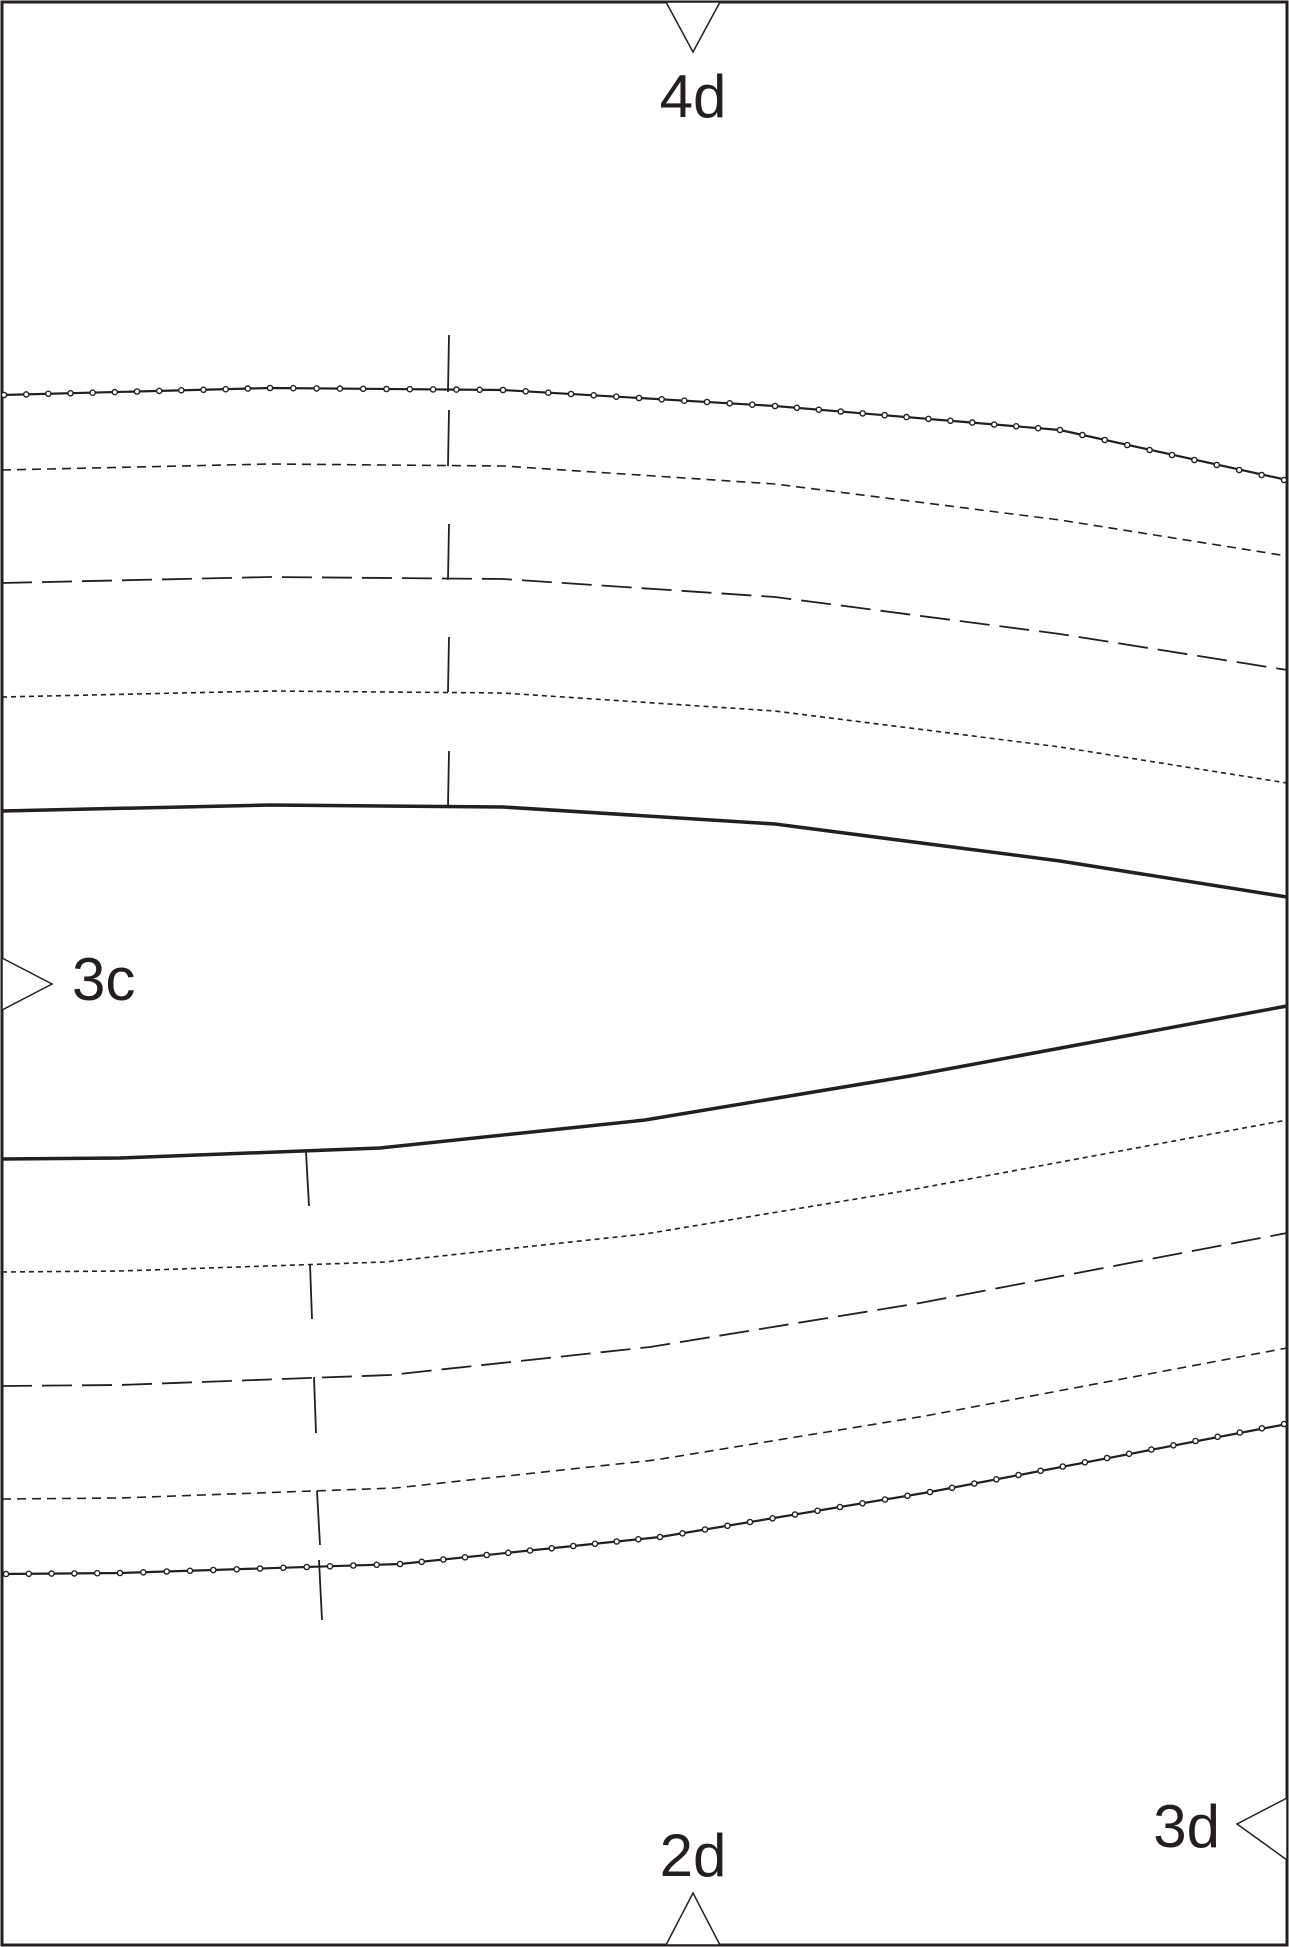  I want to click on top-notch-marker, so click(693, 27).